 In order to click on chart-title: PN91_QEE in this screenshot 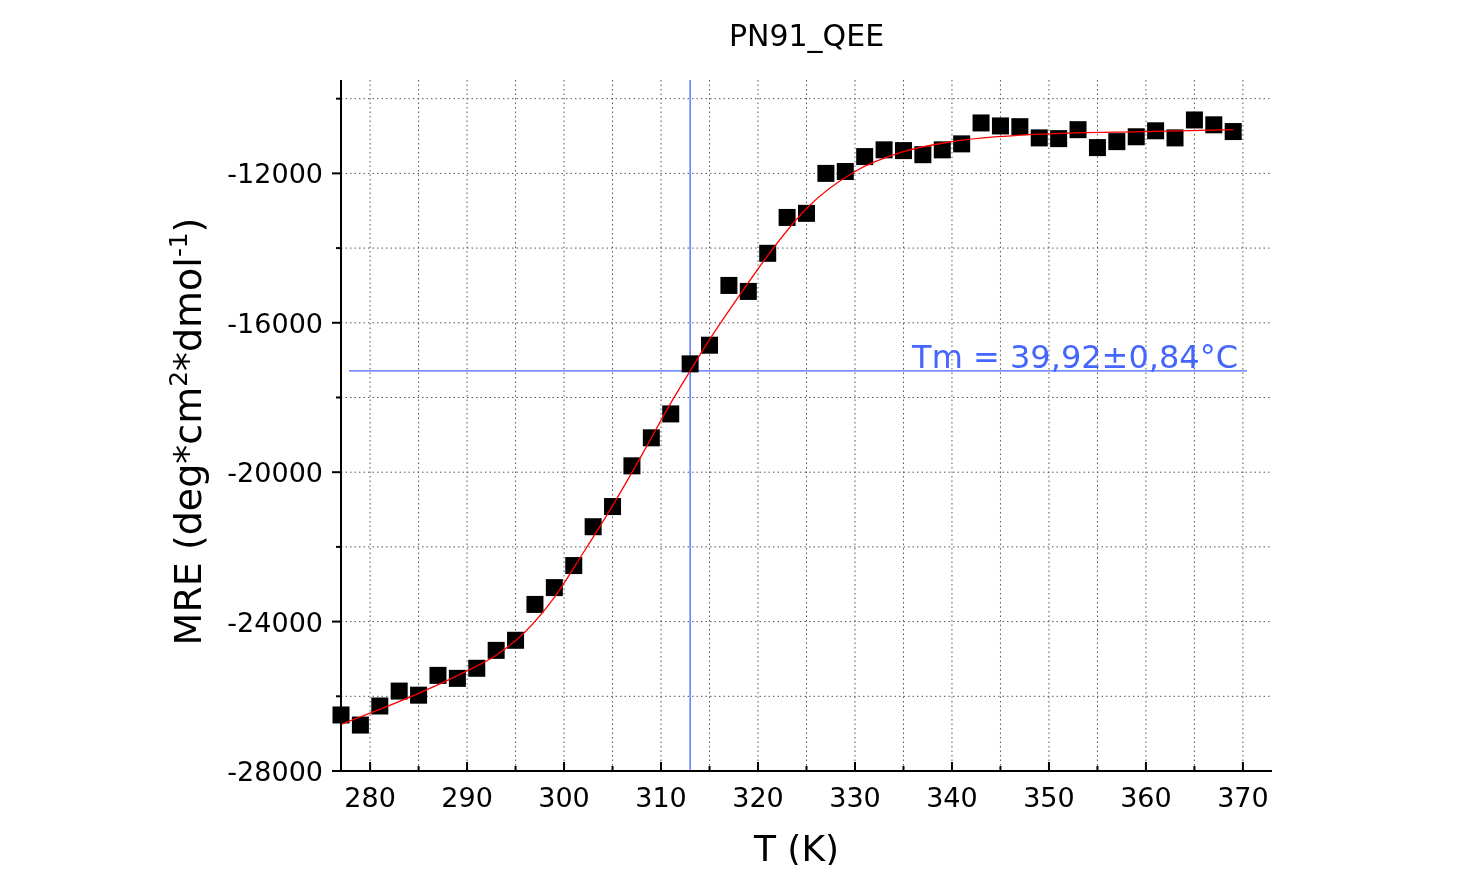, I will do `click(806, 35)`.